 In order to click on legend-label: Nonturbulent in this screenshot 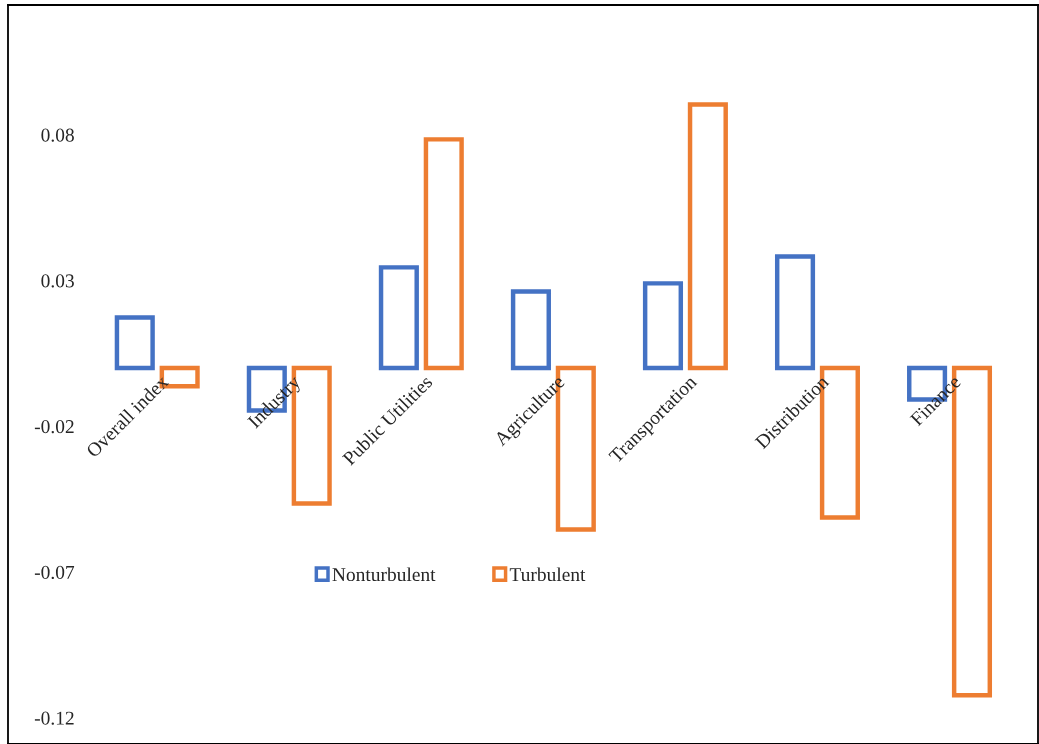, I will do `click(384, 574)`.